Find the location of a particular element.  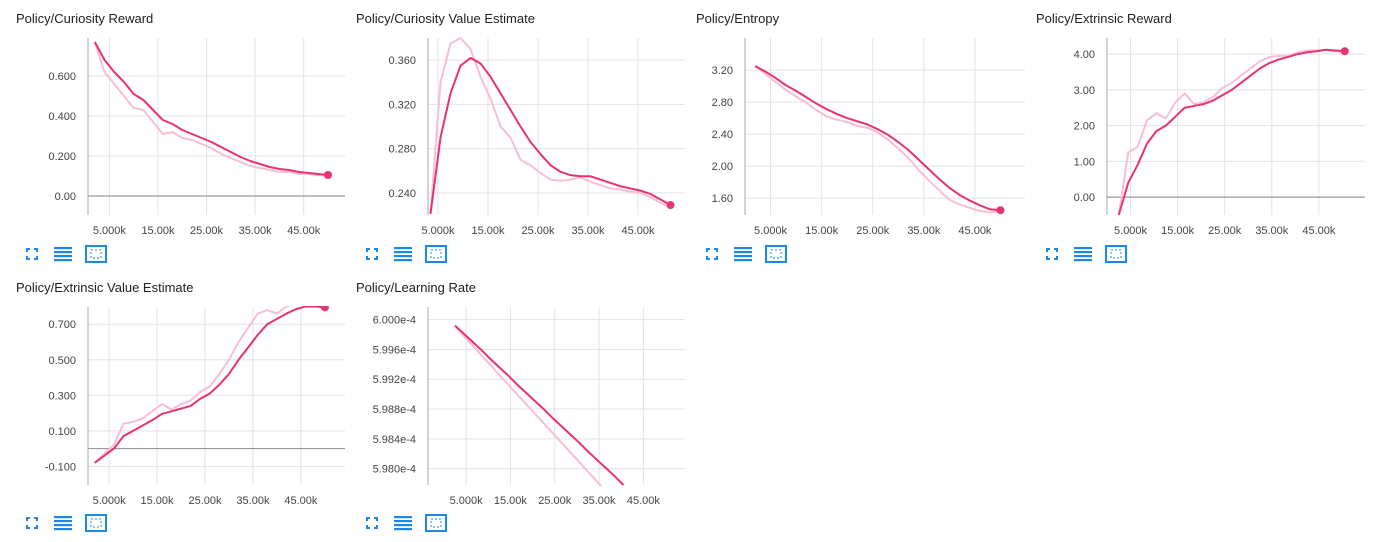

y-tick-label: 0.00 is located at coordinates (65, 197).